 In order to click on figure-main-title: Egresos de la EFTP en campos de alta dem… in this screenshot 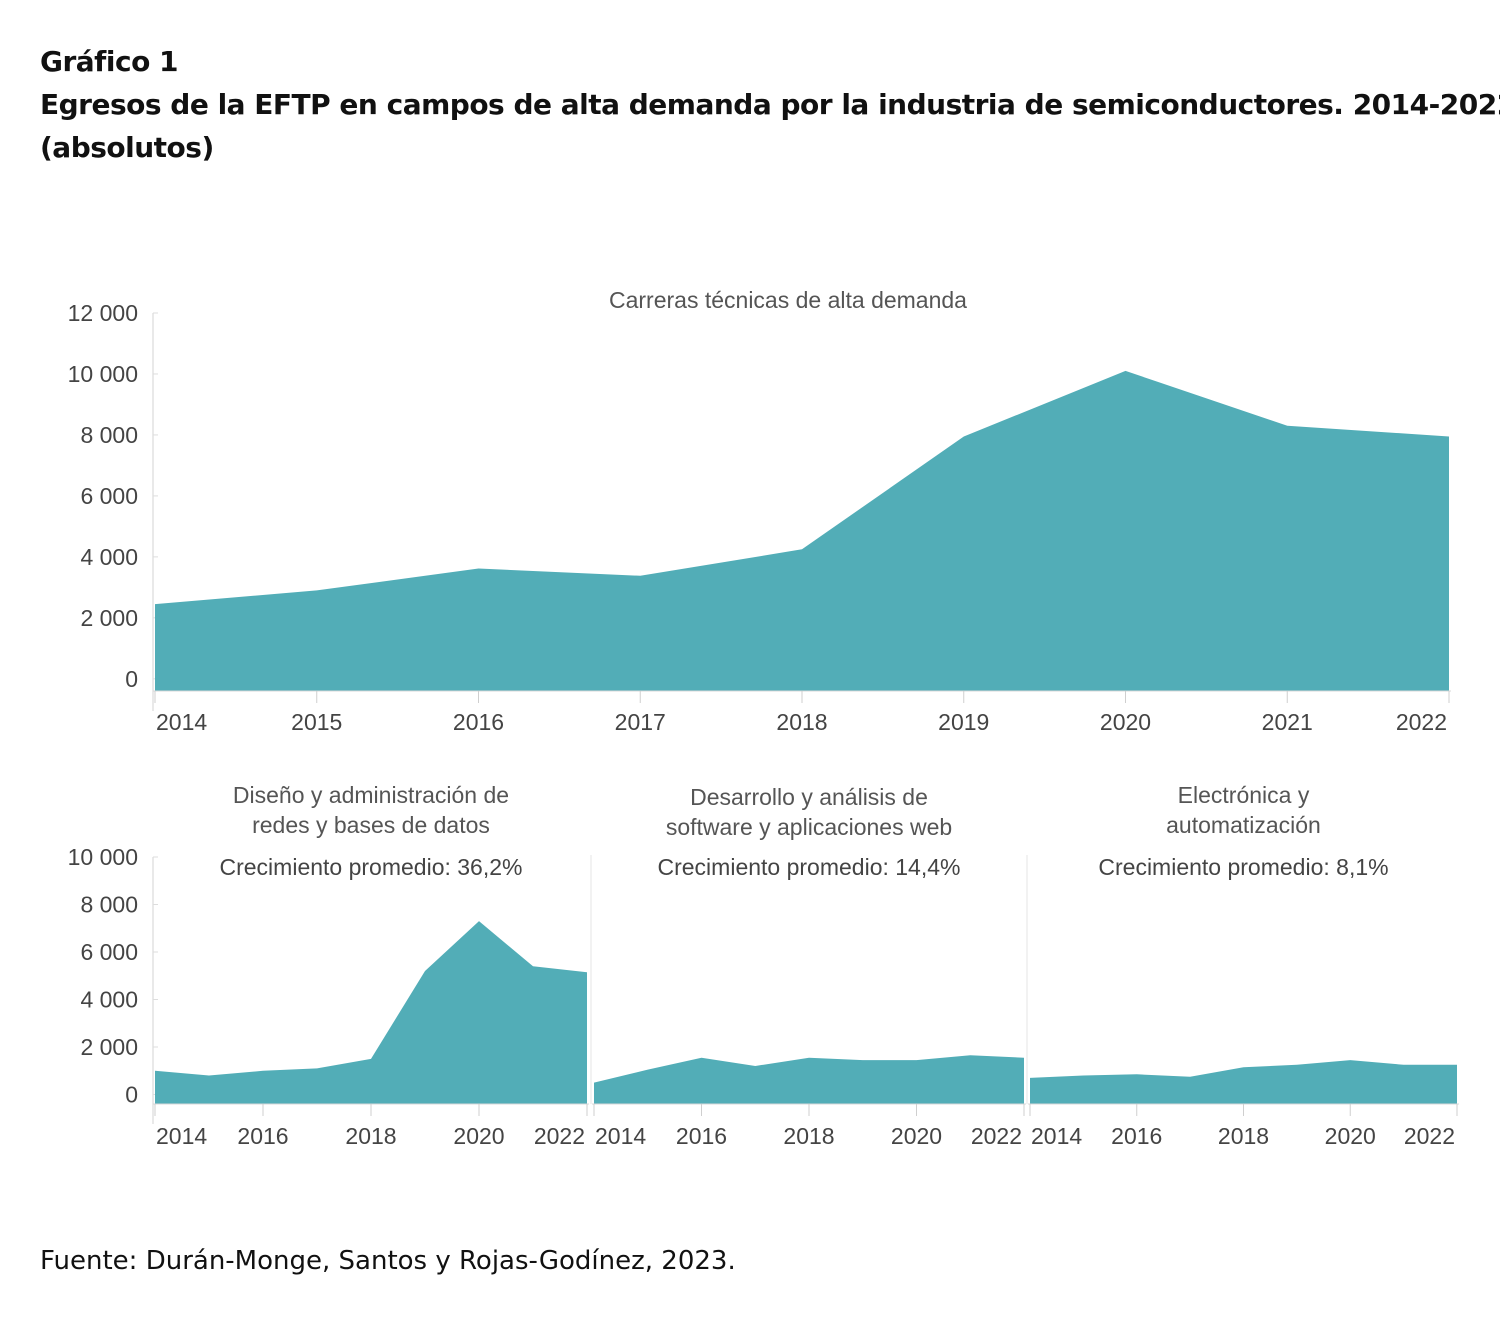, I will do `click(770, 104)`.